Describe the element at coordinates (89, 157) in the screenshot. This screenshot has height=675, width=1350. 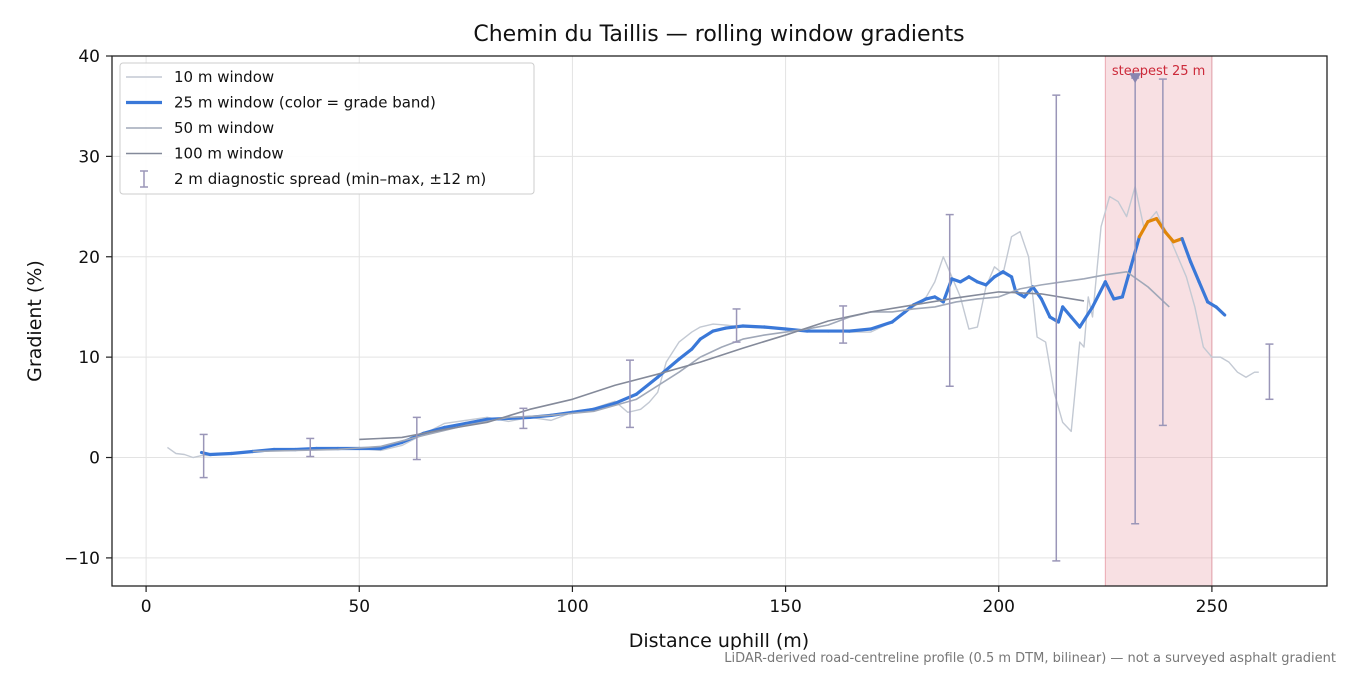
I see `y-tick-label: 30` at that location.